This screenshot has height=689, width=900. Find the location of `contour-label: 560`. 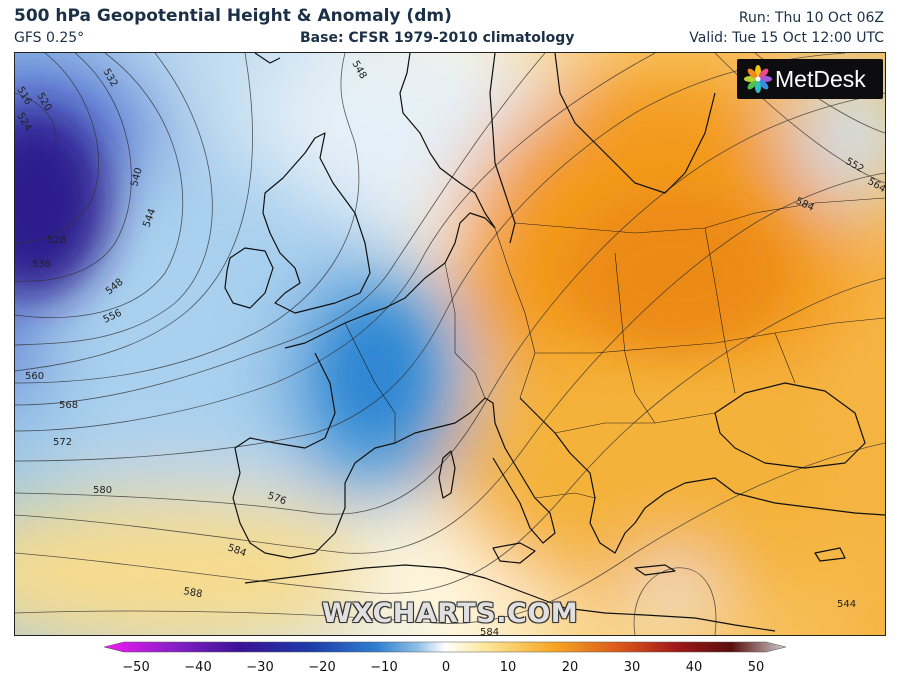

contour-label: 560 is located at coordinates (34, 376).